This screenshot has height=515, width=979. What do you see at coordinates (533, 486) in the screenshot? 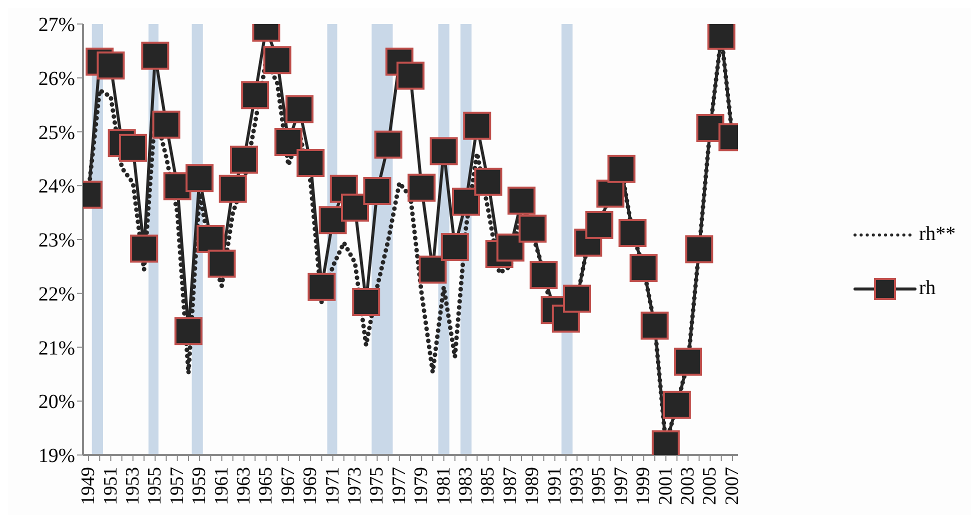
I see `x-tick-label: 1989` at bounding box center [533, 486].